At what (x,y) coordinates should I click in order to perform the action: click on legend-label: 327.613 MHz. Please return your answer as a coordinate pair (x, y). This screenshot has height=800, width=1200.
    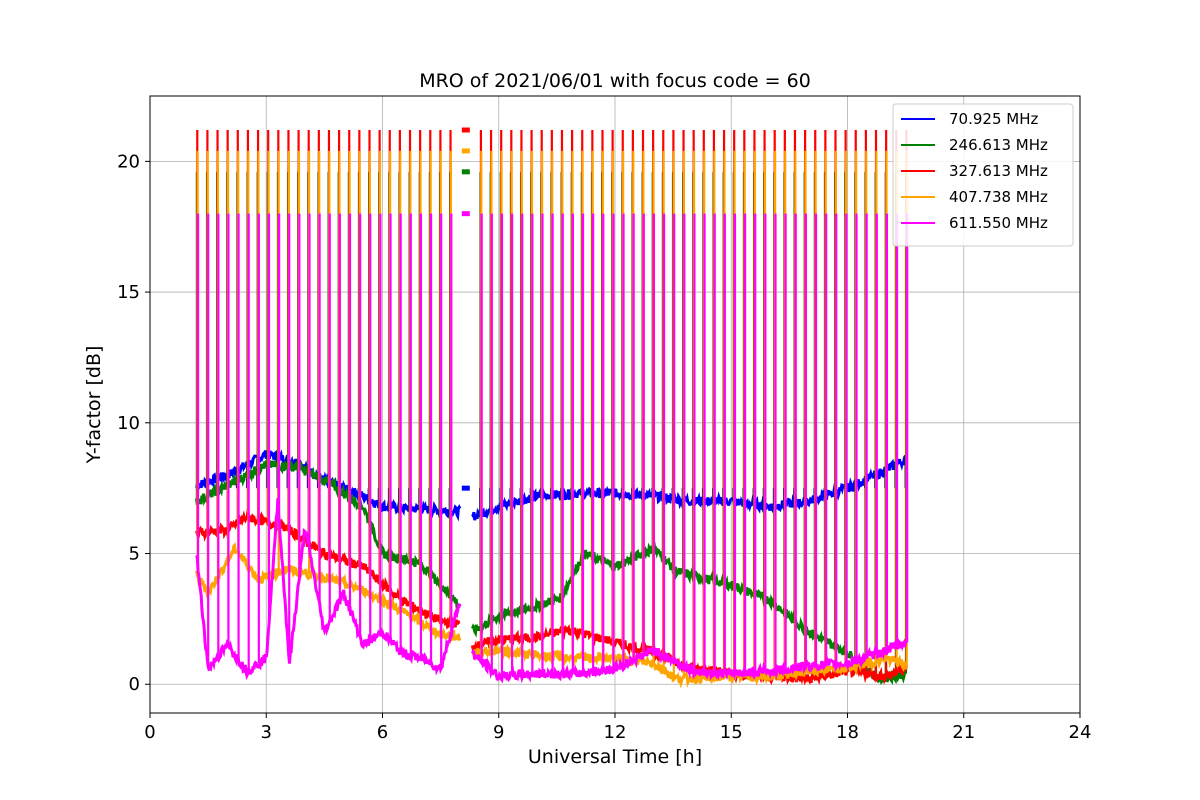
    Looking at the image, I should click on (998, 171).